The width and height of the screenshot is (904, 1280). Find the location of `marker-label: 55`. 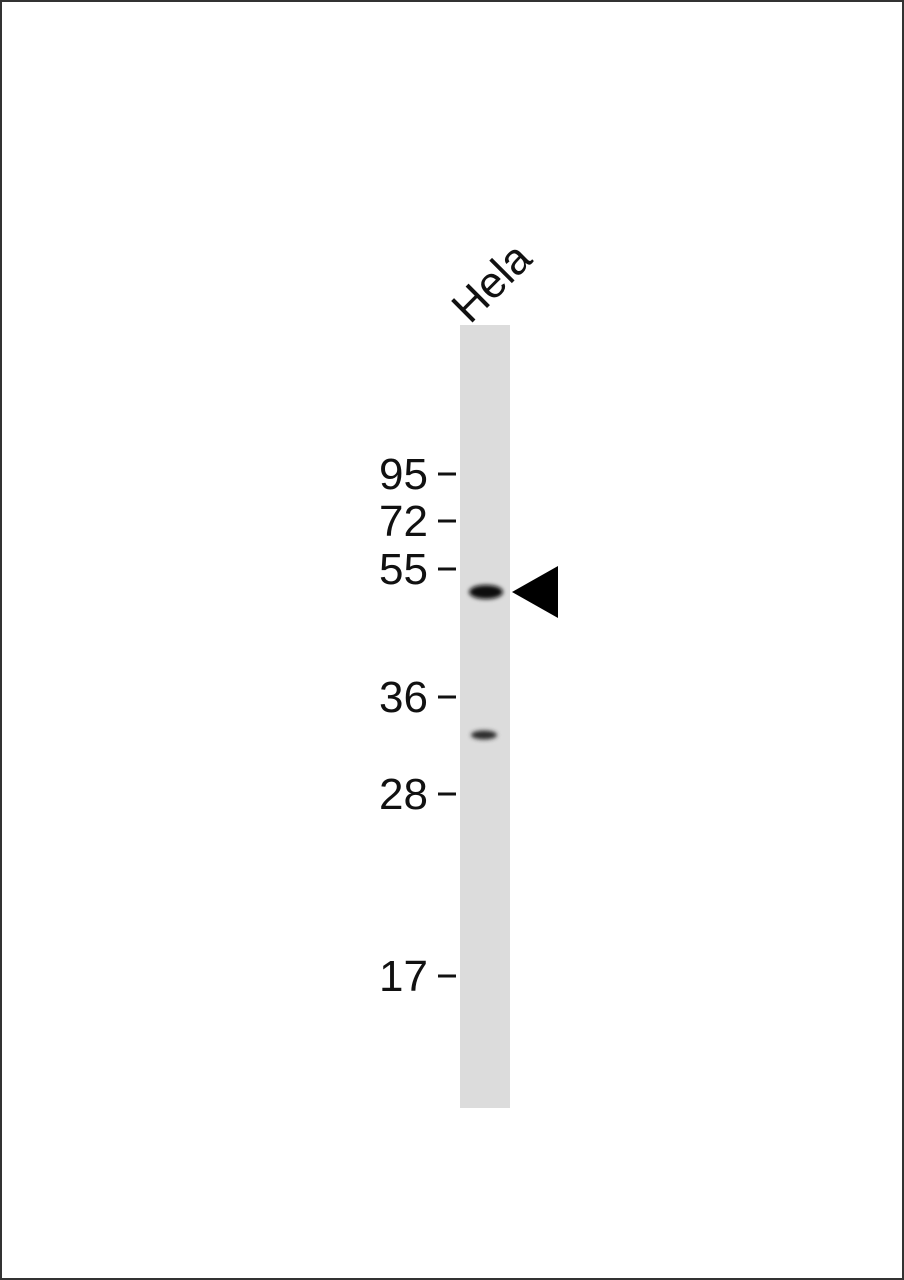

marker-label: 55 is located at coordinates (403, 569).